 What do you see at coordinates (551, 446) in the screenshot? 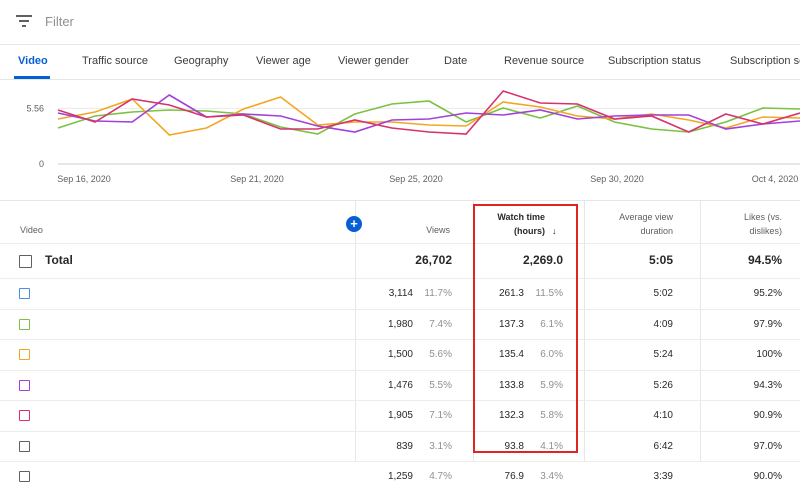
I see `row-watch-time-pct: 4.1%` at bounding box center [551, 446].